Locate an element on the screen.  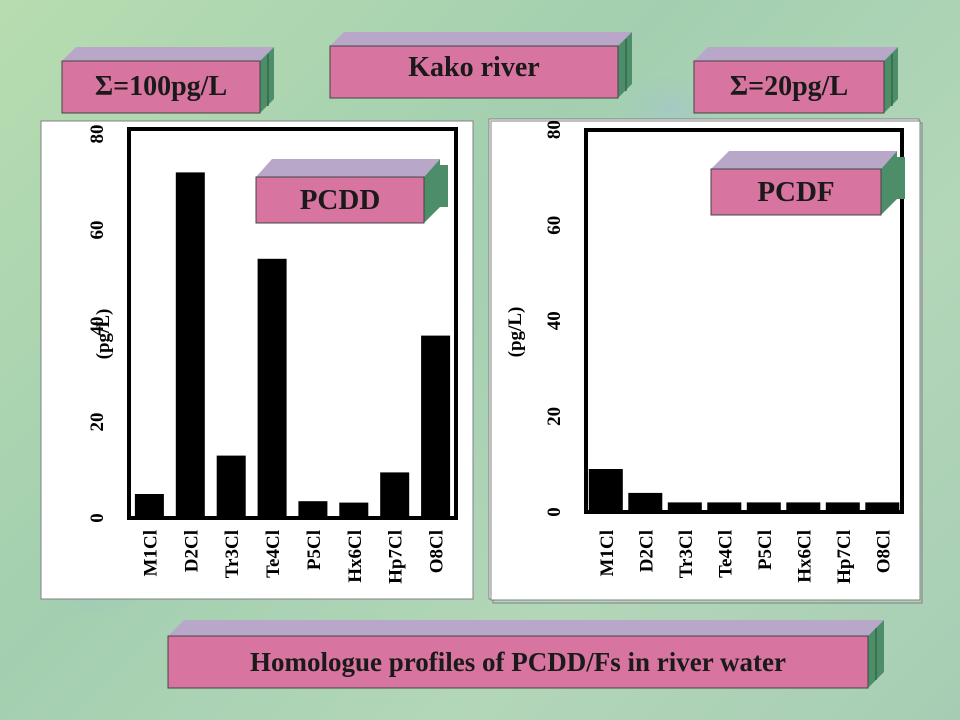
pcdd-category-label: M1Cl is located at coordinates (150, 553).